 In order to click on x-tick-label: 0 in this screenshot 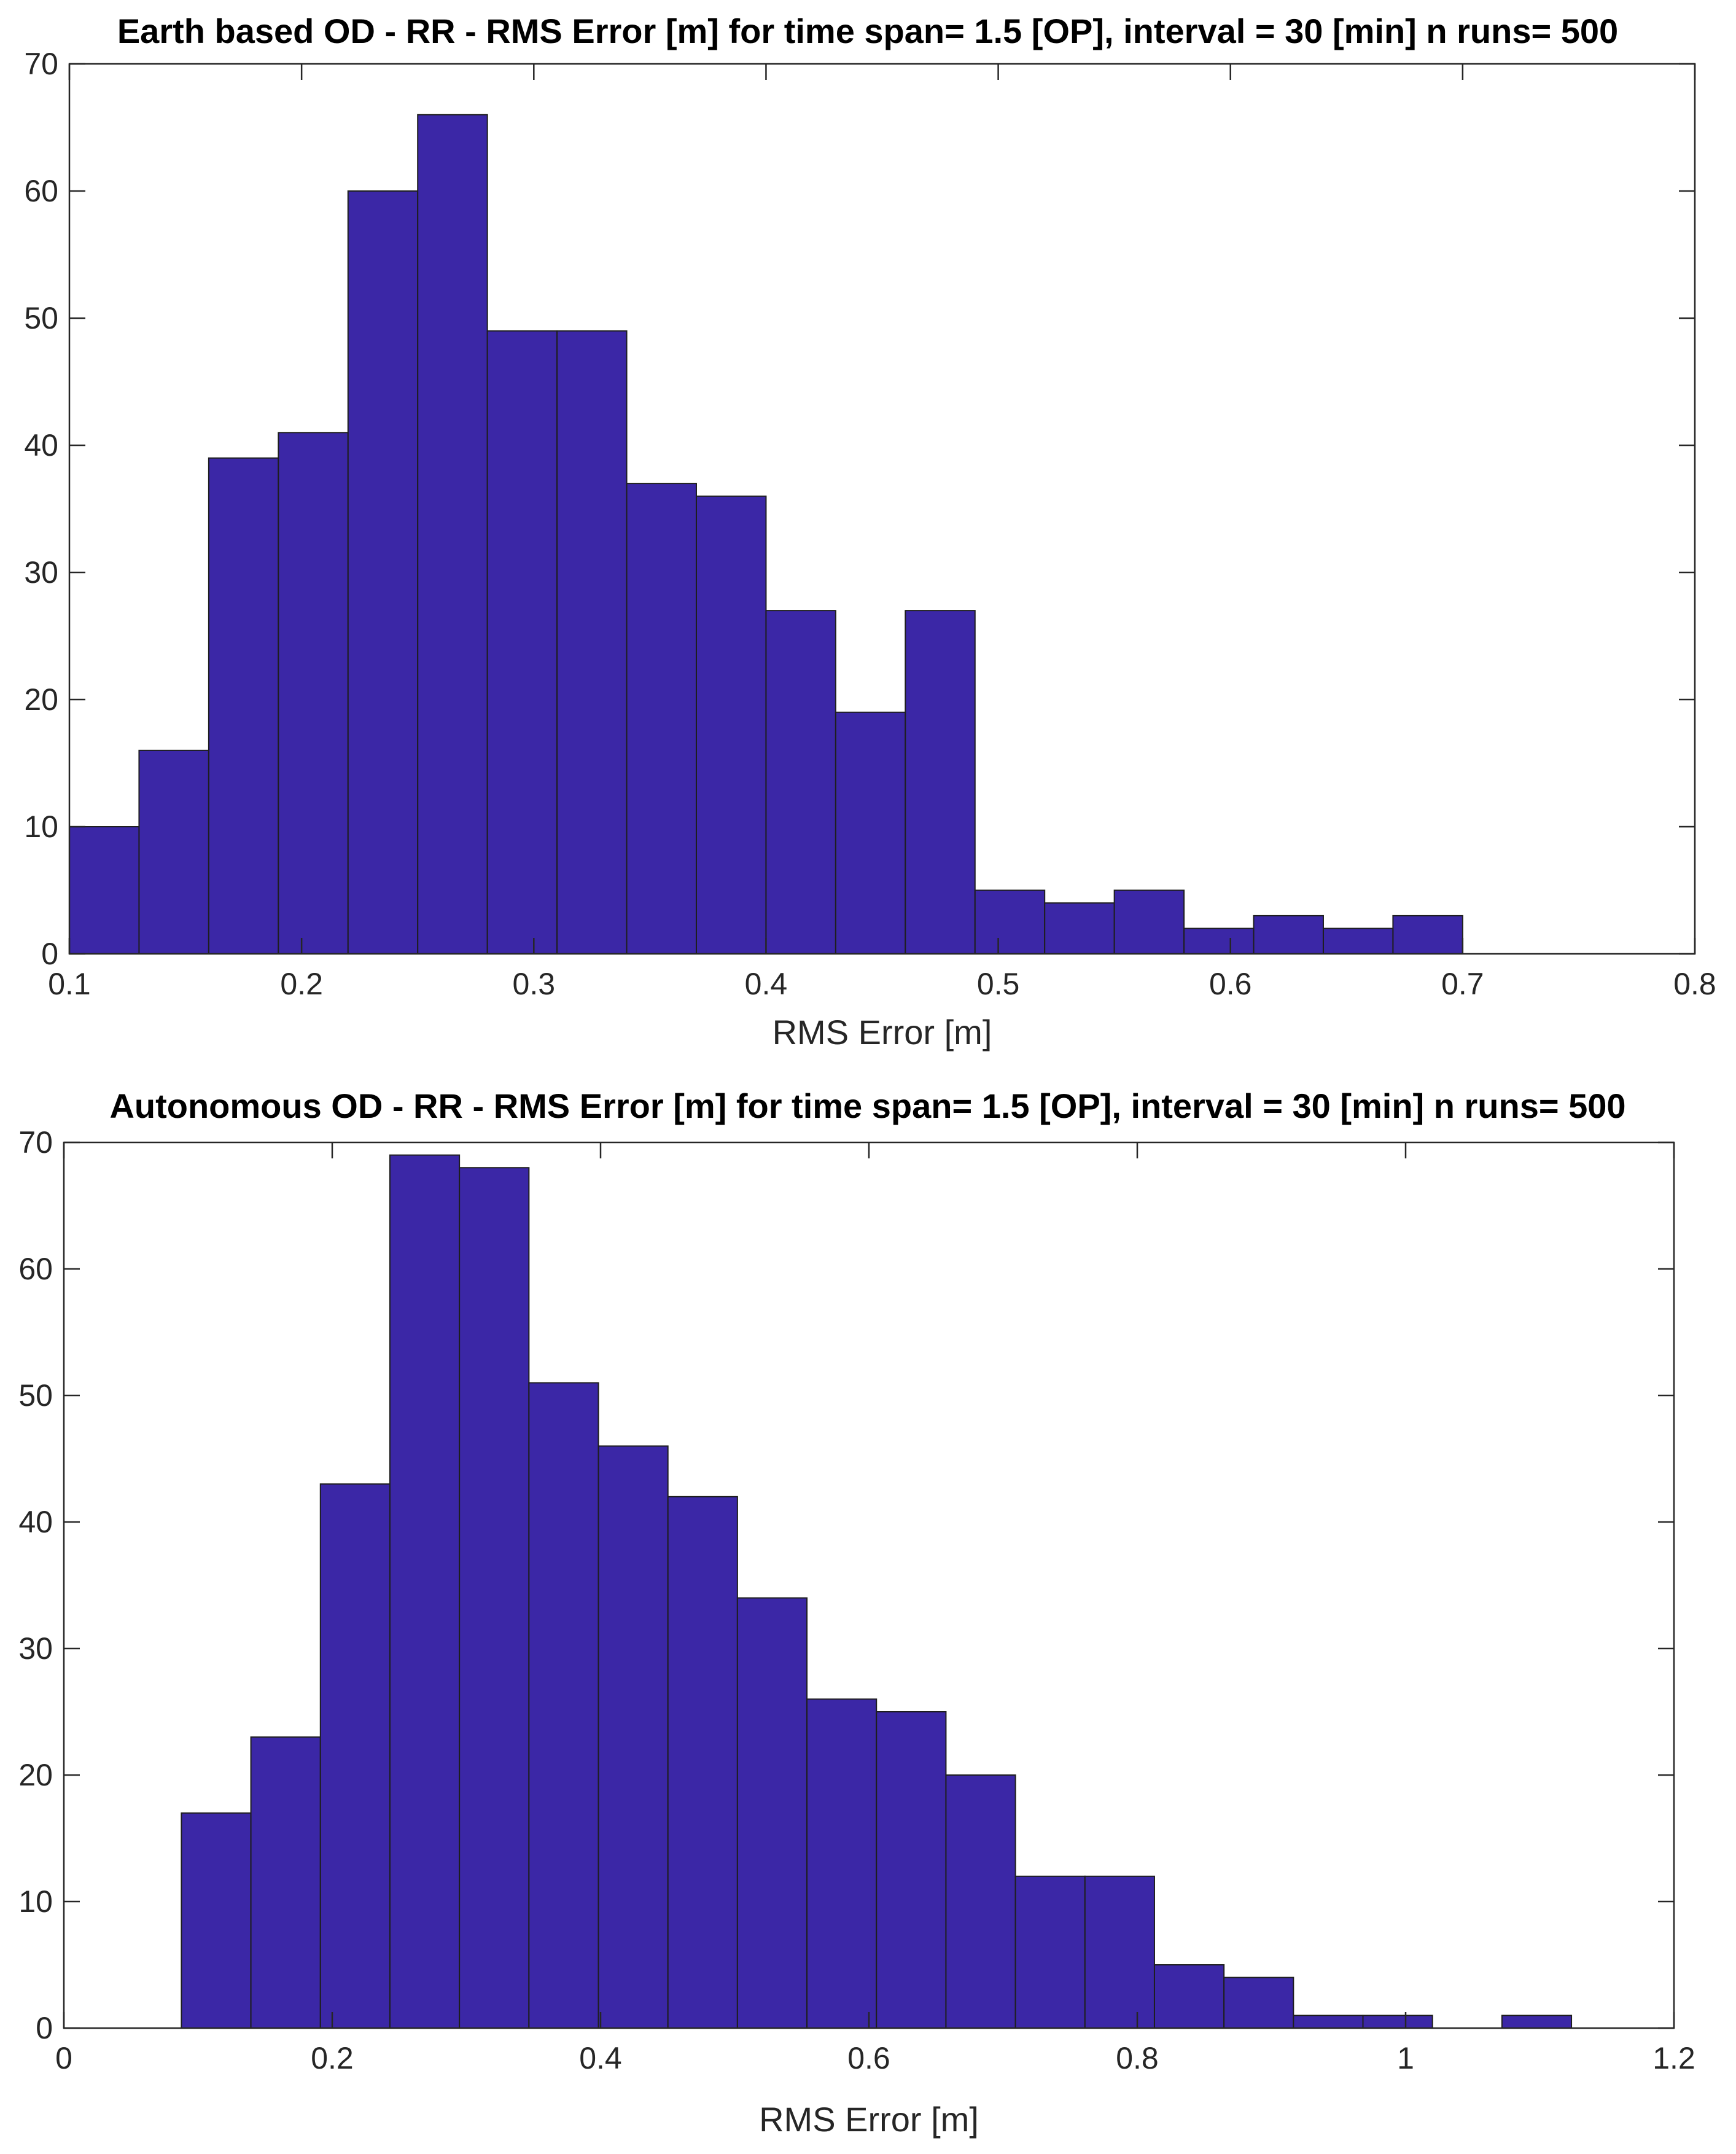, I will do `click(63, 2058)`.